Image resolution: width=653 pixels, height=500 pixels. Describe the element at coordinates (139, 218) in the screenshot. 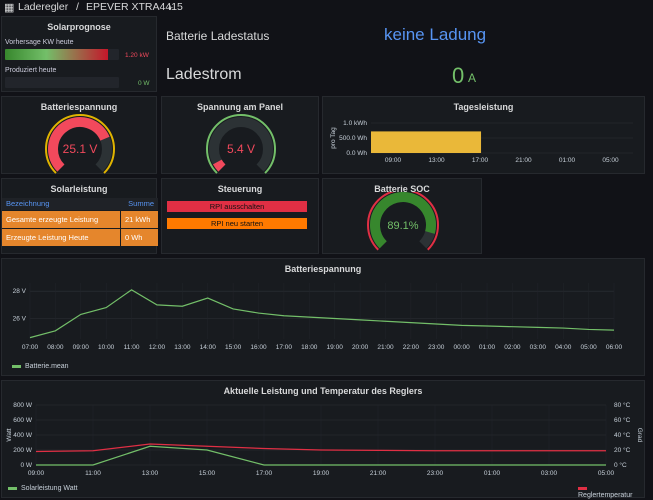

I see `table-cell: 21 kWh` at that location.